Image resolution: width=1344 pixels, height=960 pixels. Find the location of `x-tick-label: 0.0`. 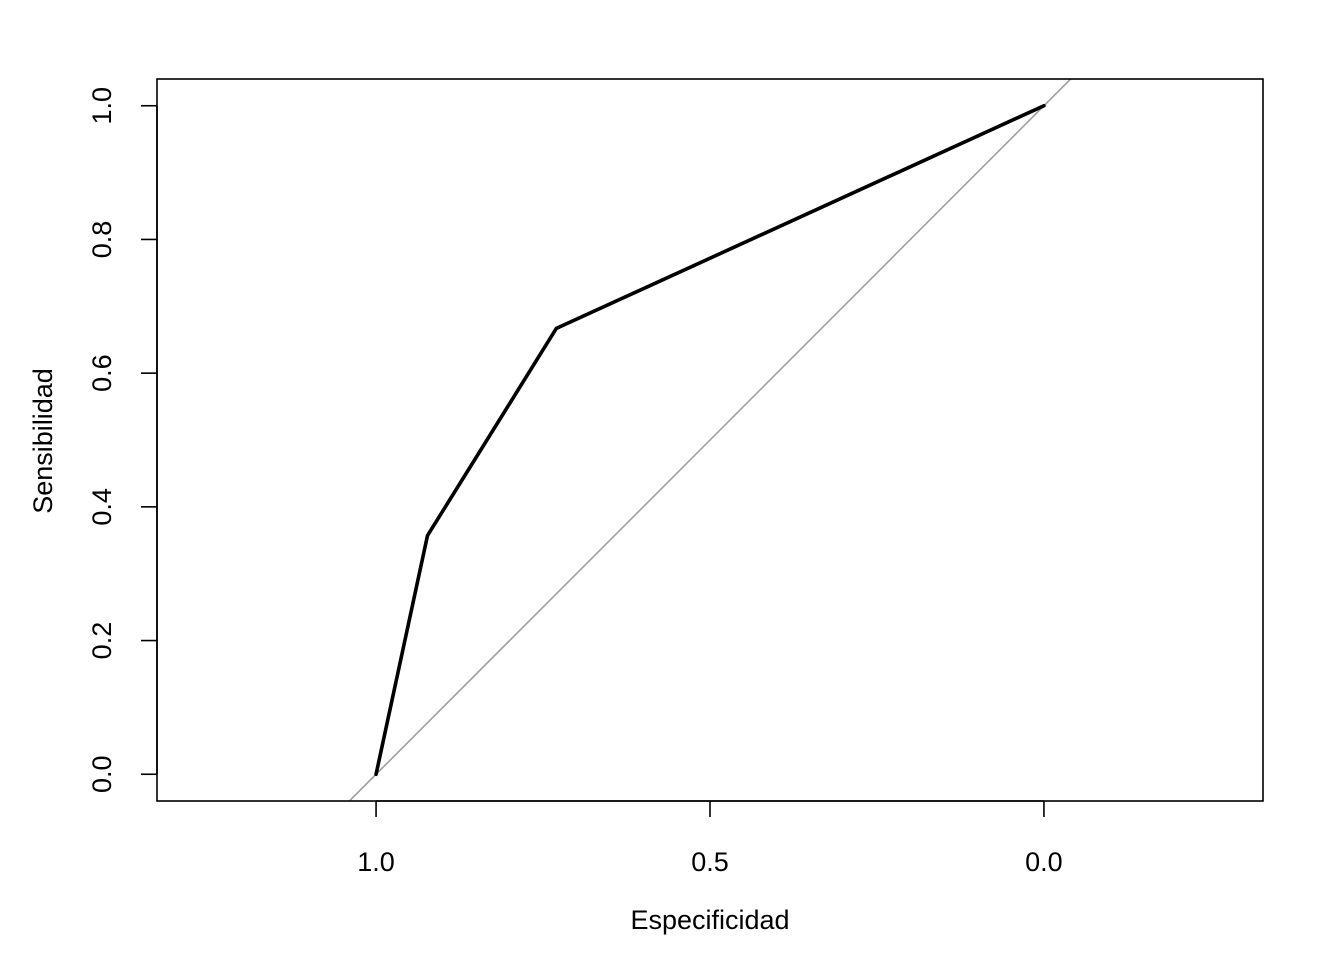

x-tick-label: 0.0 is located at coordinates (1044, 862).